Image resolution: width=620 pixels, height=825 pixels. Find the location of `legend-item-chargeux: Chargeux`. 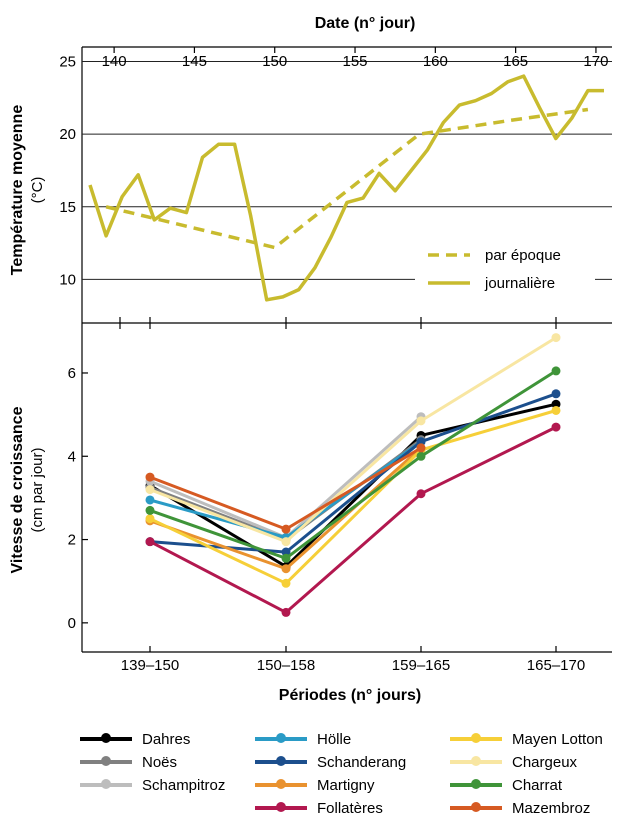

legend-item-chargeux: Chargeux is located at coordinates (513, 762).